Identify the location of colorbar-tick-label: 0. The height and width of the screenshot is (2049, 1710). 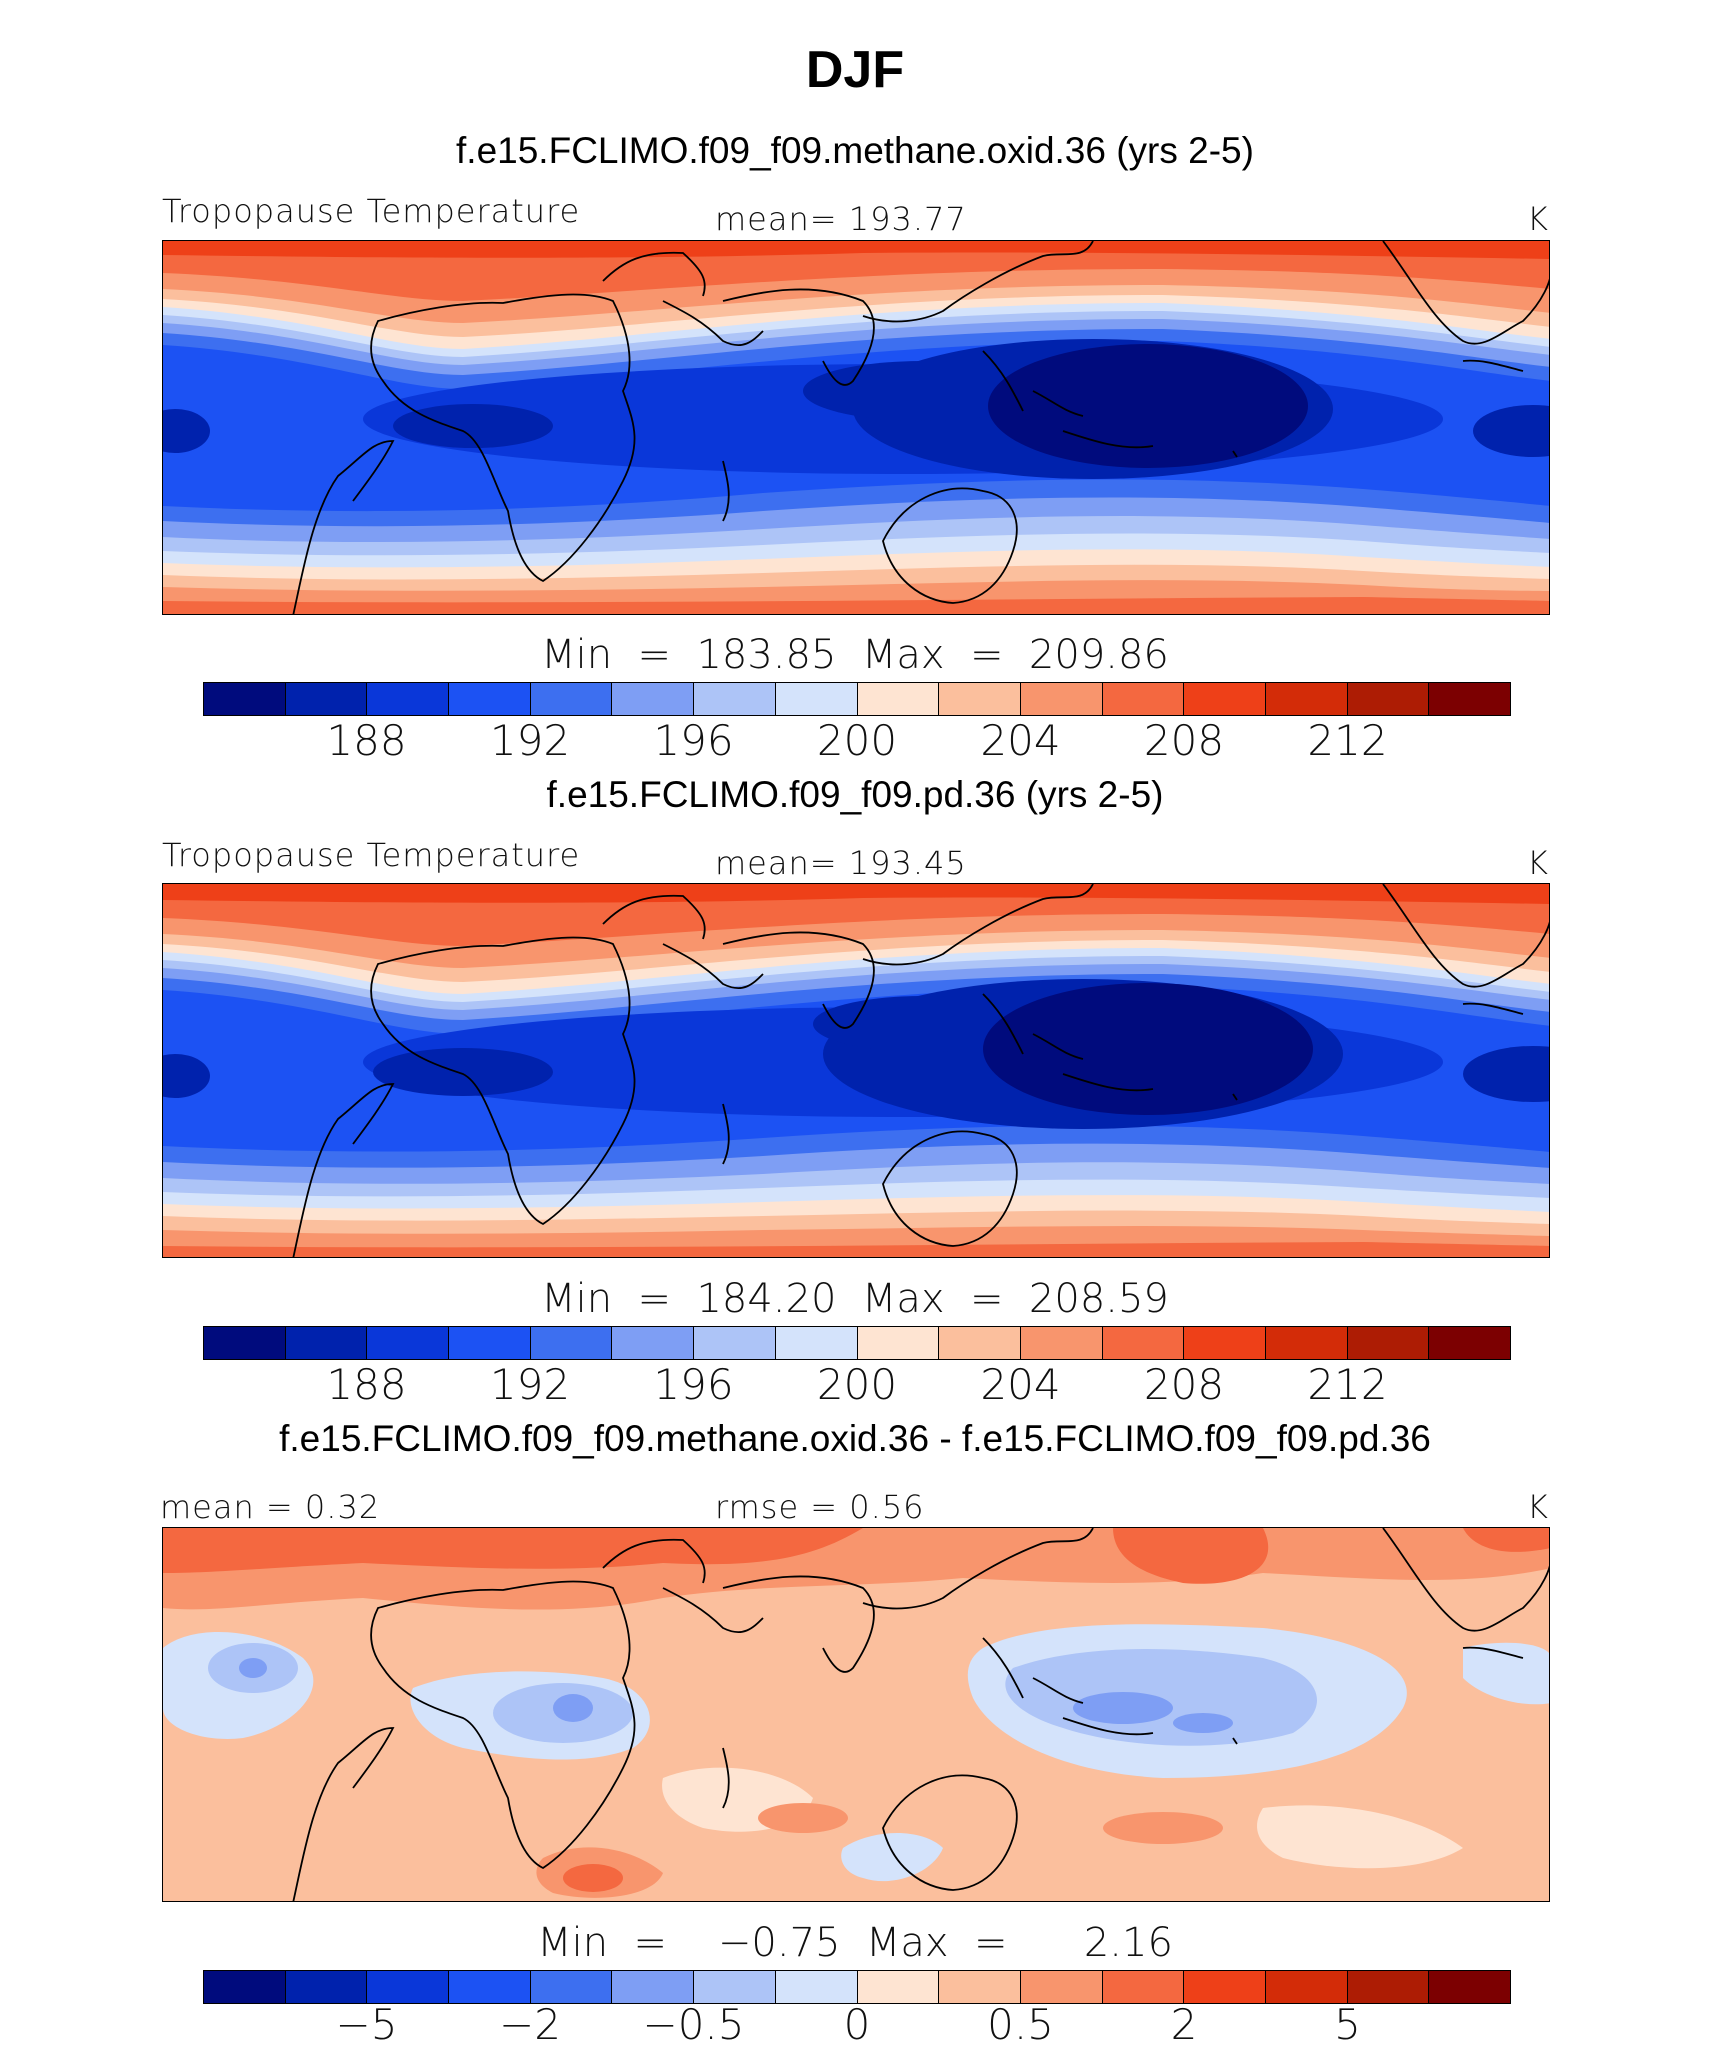
(857, 2024).